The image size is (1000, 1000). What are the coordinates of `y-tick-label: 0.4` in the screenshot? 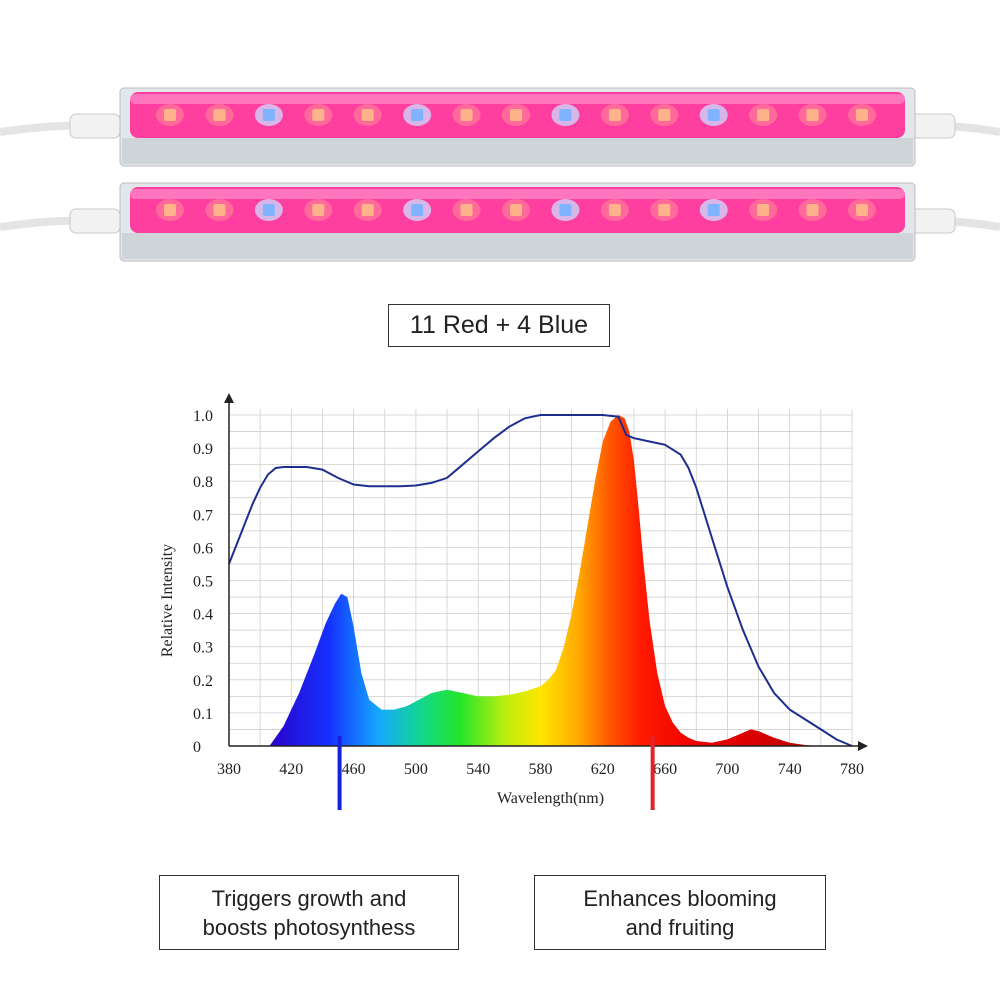 It's located at (203, 615).